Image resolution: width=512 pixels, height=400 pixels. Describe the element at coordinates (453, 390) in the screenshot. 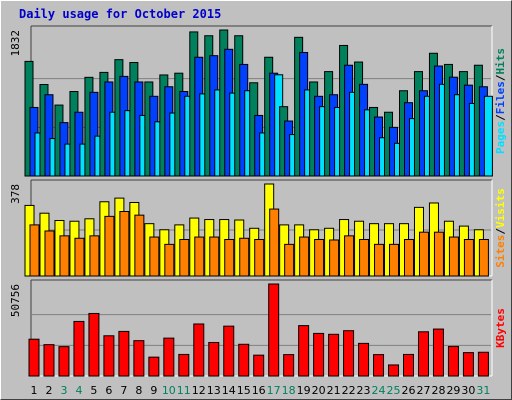

I see `x-tick-day-29: 29` at that location.